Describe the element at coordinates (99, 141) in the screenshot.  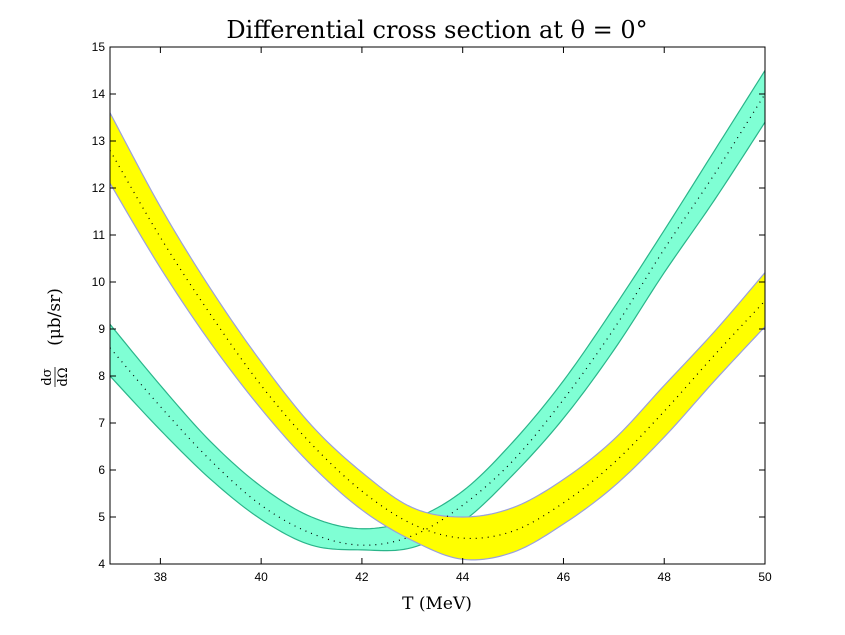
I see `y-tick-label: 13` at that location.